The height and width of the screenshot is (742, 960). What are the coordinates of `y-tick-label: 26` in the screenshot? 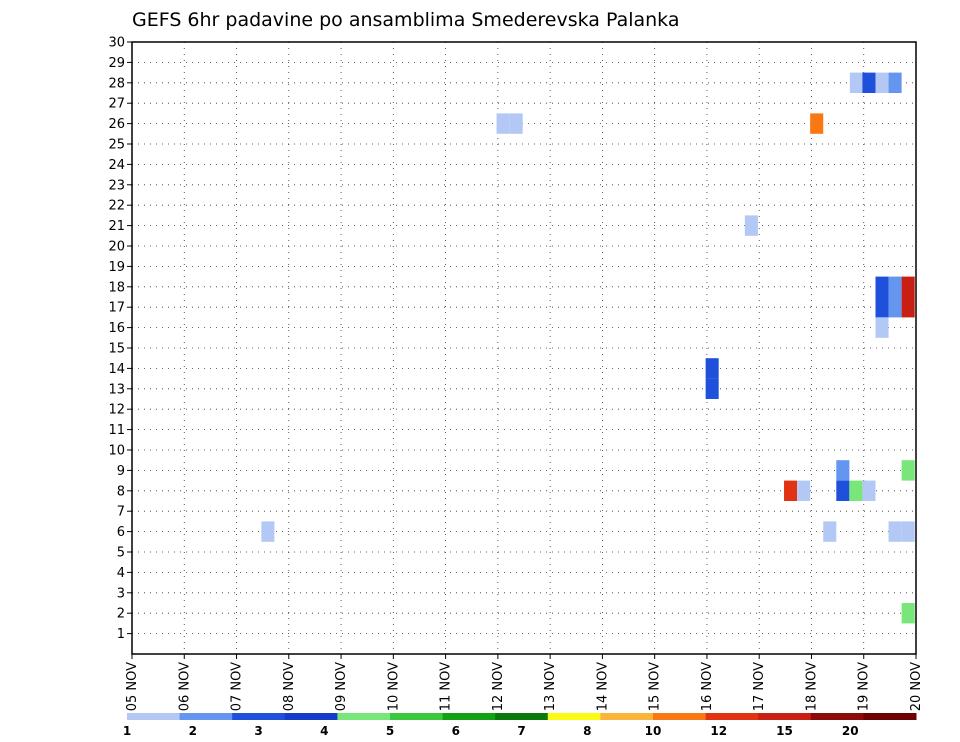 It's located at (116, 124).